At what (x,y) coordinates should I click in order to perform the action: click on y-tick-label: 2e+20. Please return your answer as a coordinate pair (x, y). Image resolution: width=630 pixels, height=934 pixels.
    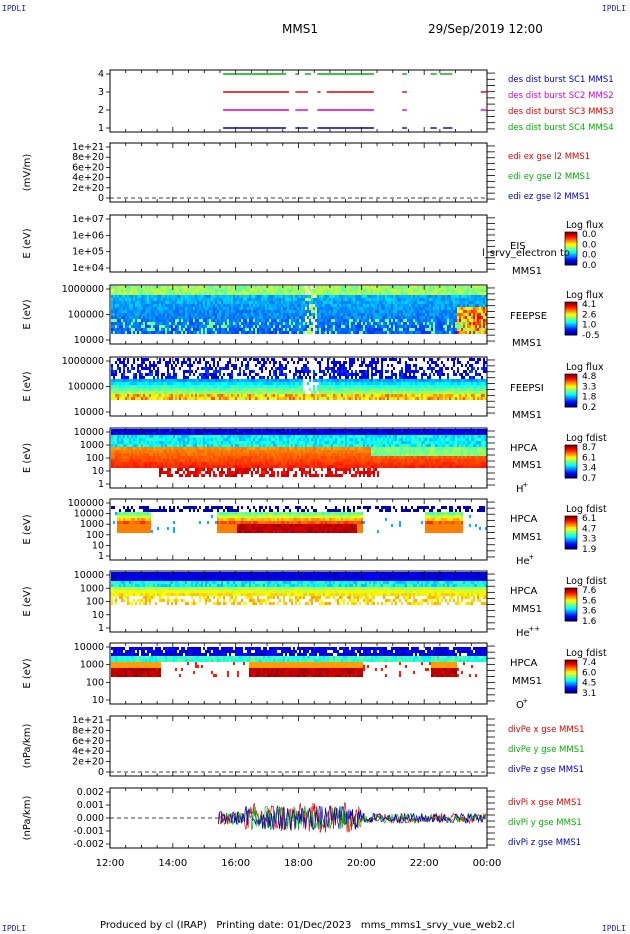
    Looking at the image, I should click on (88, 188).